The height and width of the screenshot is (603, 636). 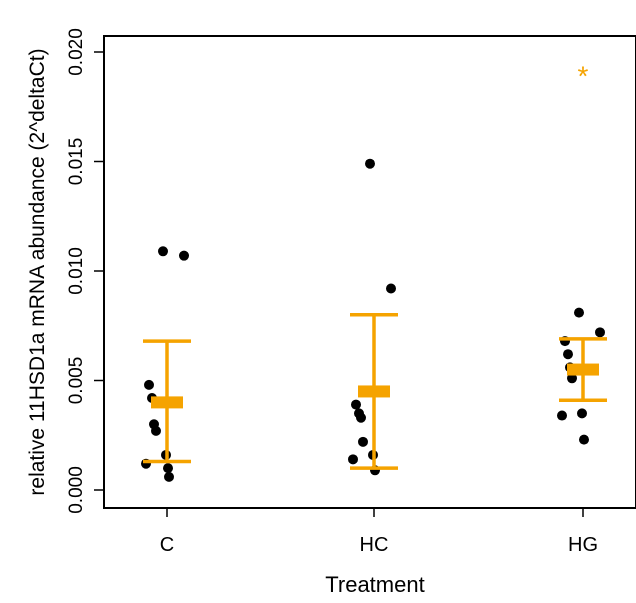 I want to click on x-tick-label: HC, so click(x=374, y=545).